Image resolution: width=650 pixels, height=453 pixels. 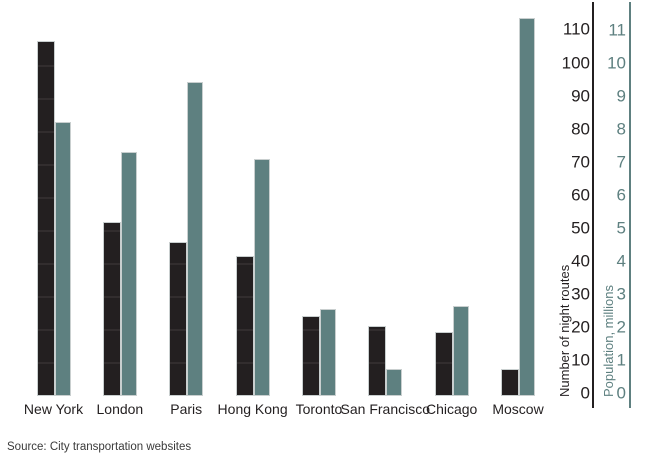 What do you see at coordinates (580, 228) in the screenshot?
I see `routes-axis-tick-label: 50` at bounding box center [580, 228].